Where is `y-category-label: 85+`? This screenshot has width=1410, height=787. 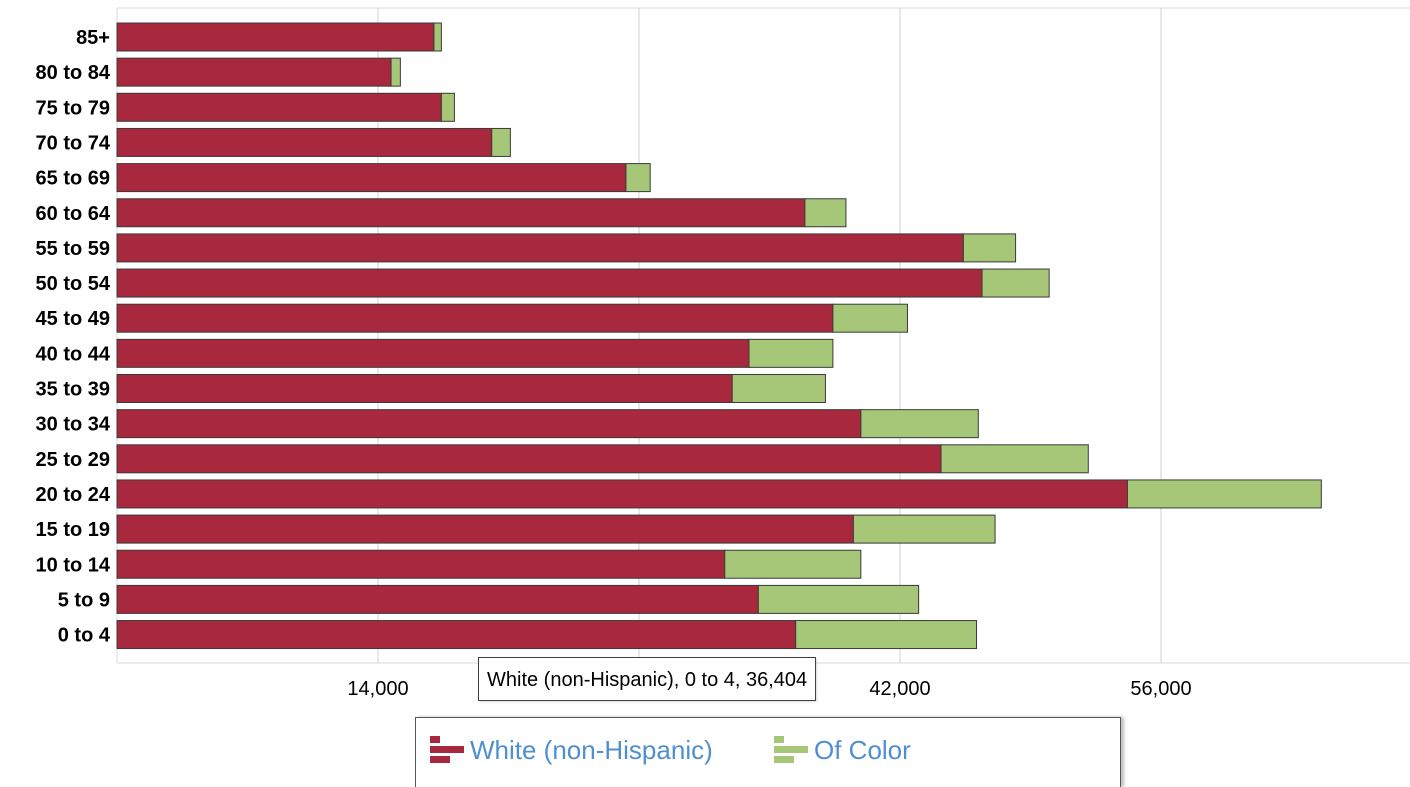 y-category-label: 85+ is located at coordinates (93, 38).